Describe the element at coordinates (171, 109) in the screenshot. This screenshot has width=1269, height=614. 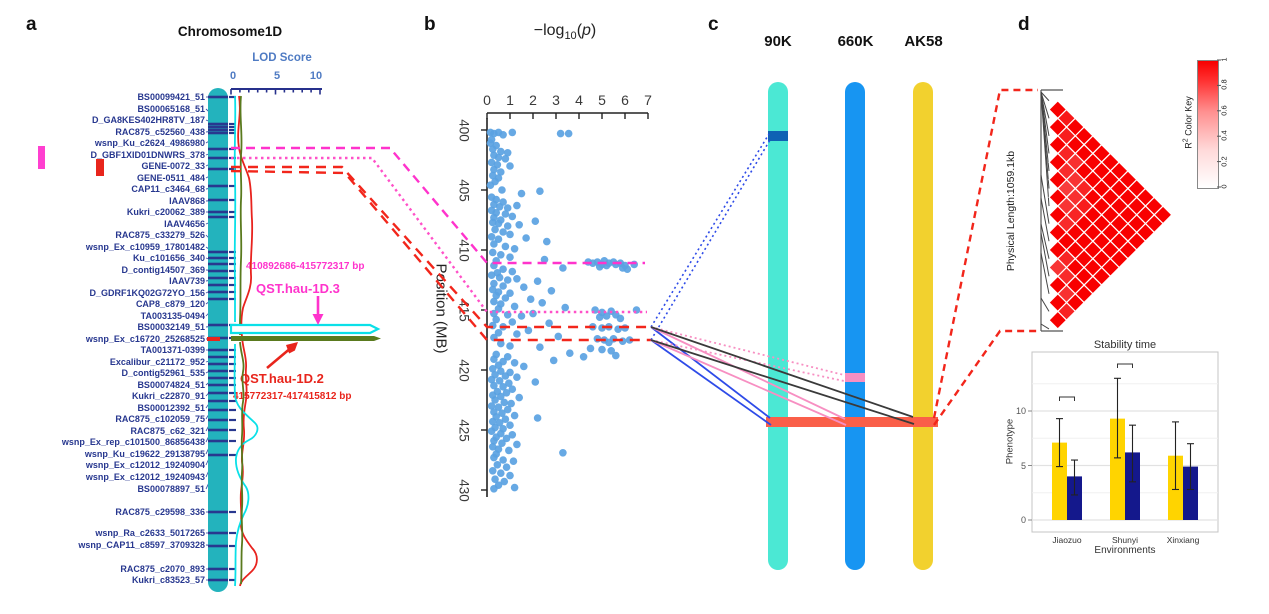
I see `marker-label: BS00065168_51` at that location.